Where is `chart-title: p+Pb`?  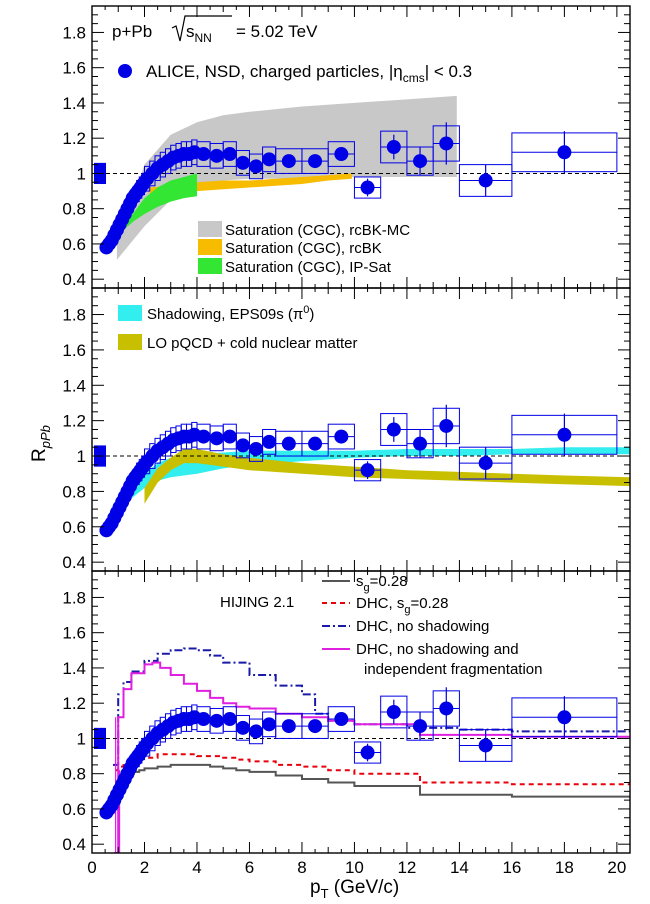 chart-title: p+Pb is located at coordinates (132, 31).